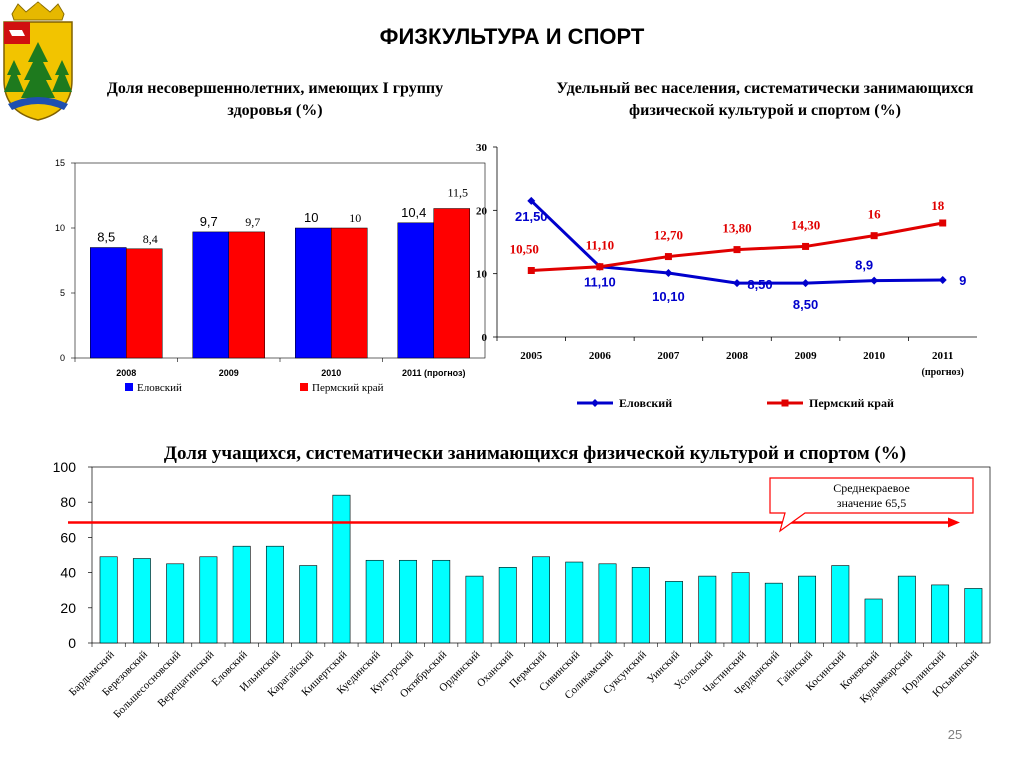 The image size is (1024, 768). Describe the element at coordinates (938, 205) in the screenshot. I see `data-label: 18` at that location.